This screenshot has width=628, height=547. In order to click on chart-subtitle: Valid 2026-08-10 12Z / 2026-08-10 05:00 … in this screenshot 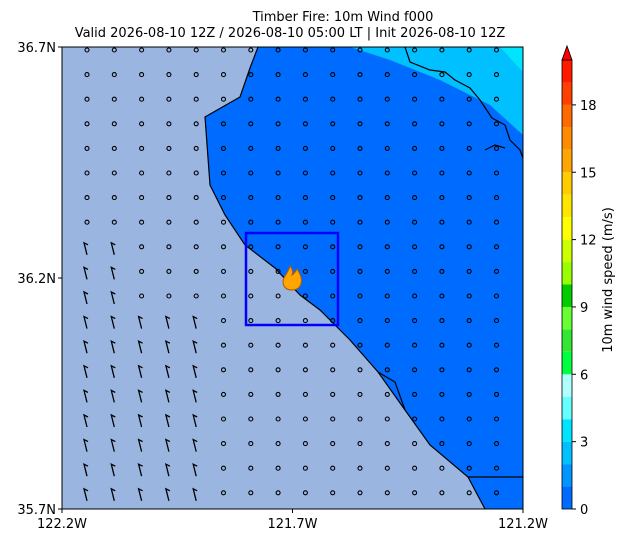, I will do `click(290, 33)`.